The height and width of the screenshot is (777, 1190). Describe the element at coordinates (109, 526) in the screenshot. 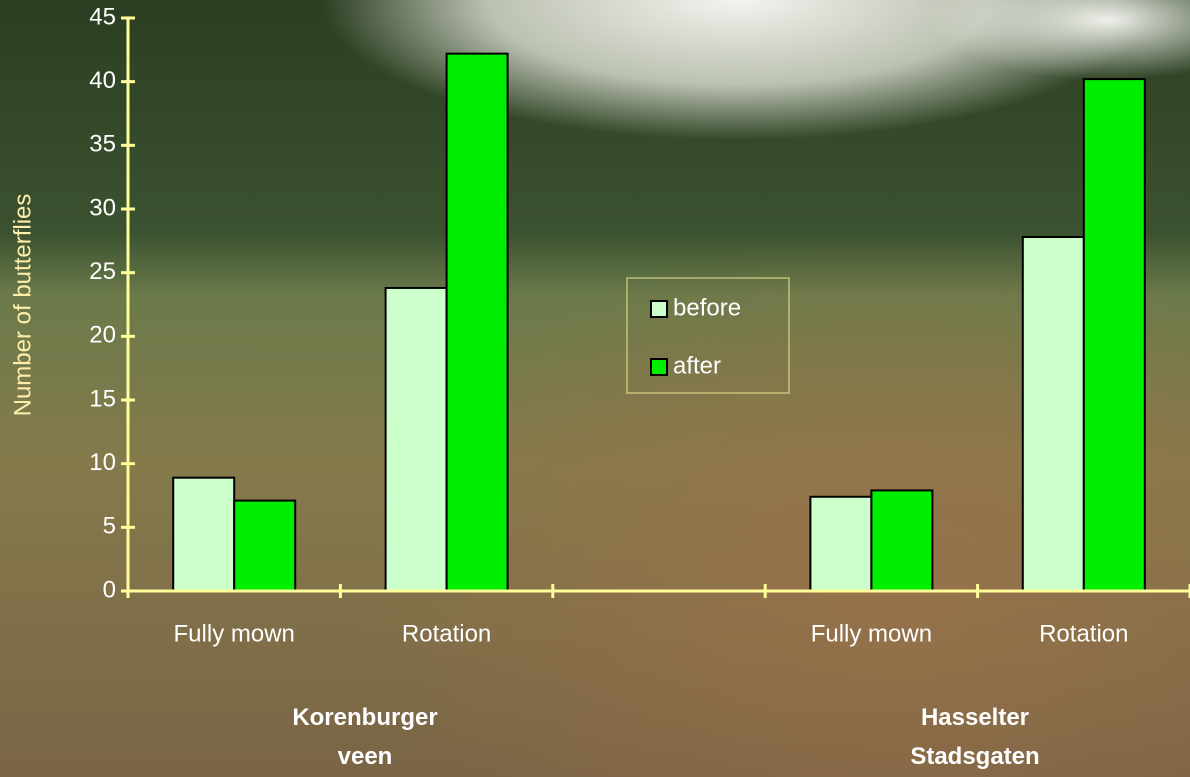

I see `y-tick-label: 5` at that location.